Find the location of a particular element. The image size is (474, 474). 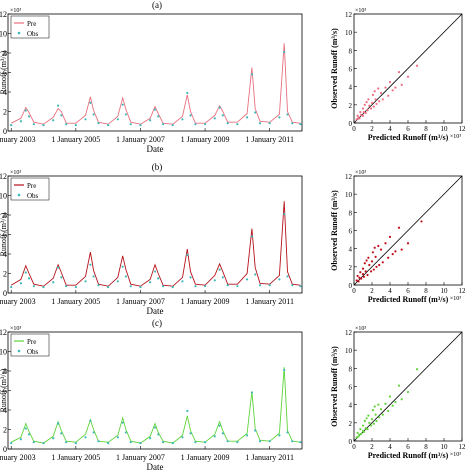

y-axis-title: Observed Runoff (m³/s) is located at coordinates (334, 386).